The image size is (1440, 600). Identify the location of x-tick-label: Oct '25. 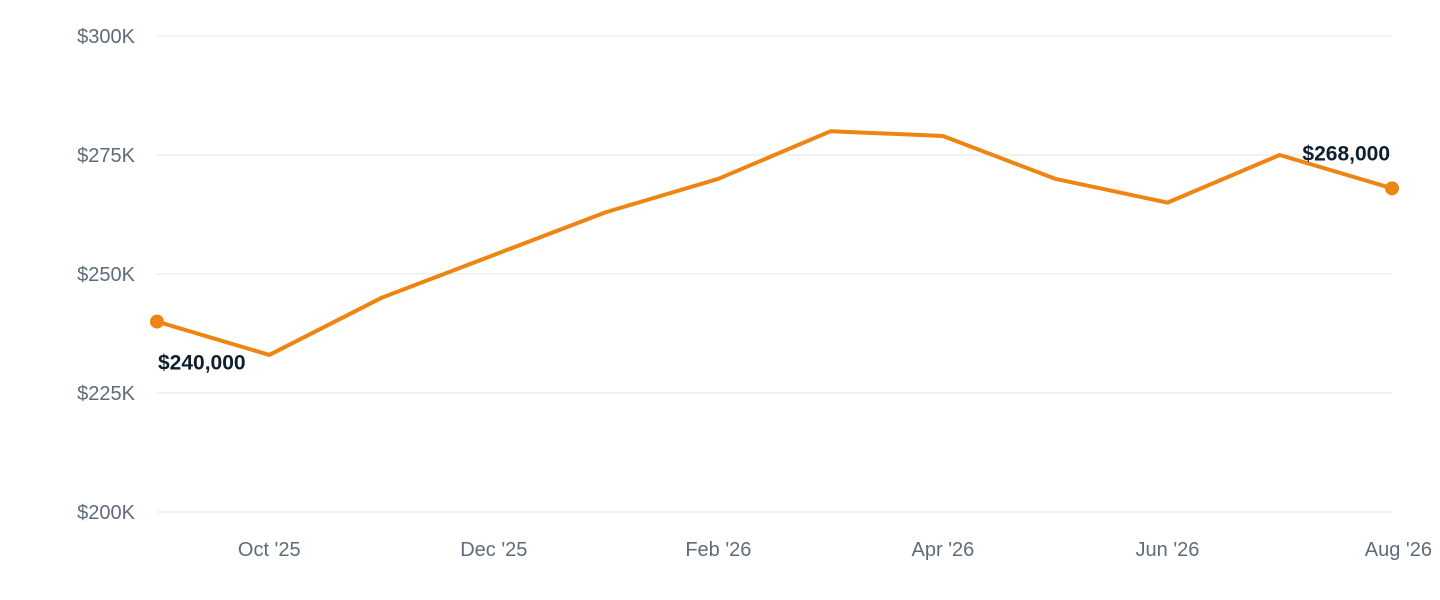
(269, 550).